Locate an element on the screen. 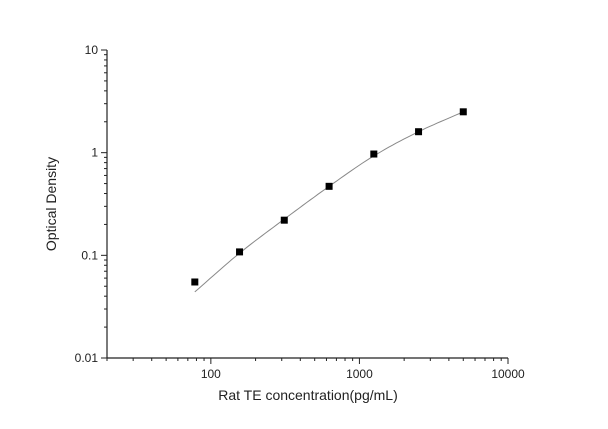 This screenshot has width=608, height=429. x-tick-label: 1000 is located at coordinates (359, 374).